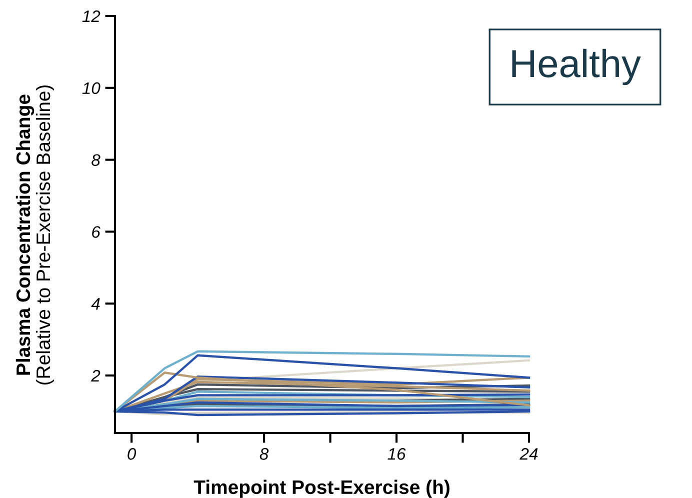 Image resolution: width=692 pixels, height=498 pixels. What do you see at coordinates (35, 235) in the screenshot?
I see `y-axis-title: Plasma Concentration Change (Relative to Pre-Exercise Baseline)` at bounding box center [35, 235].